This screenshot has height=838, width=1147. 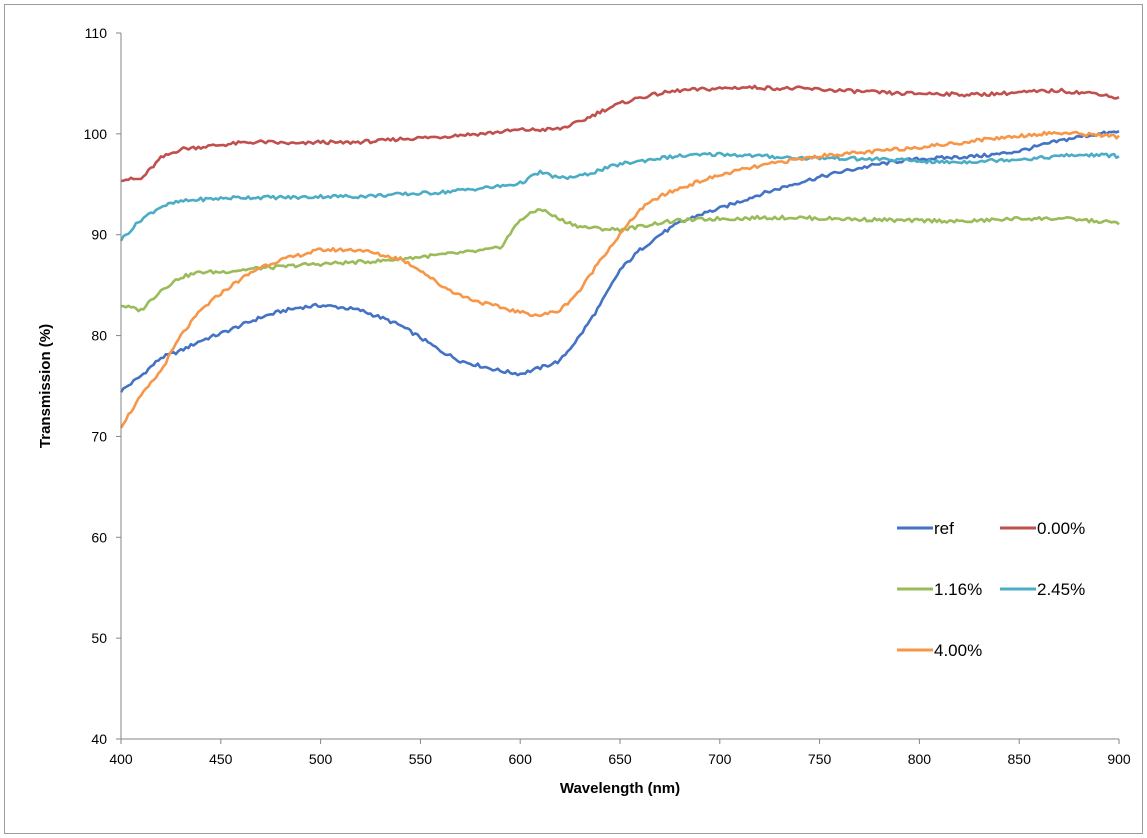 I want to click on legend-label: 0.00%, so click(x=1061, y=528).